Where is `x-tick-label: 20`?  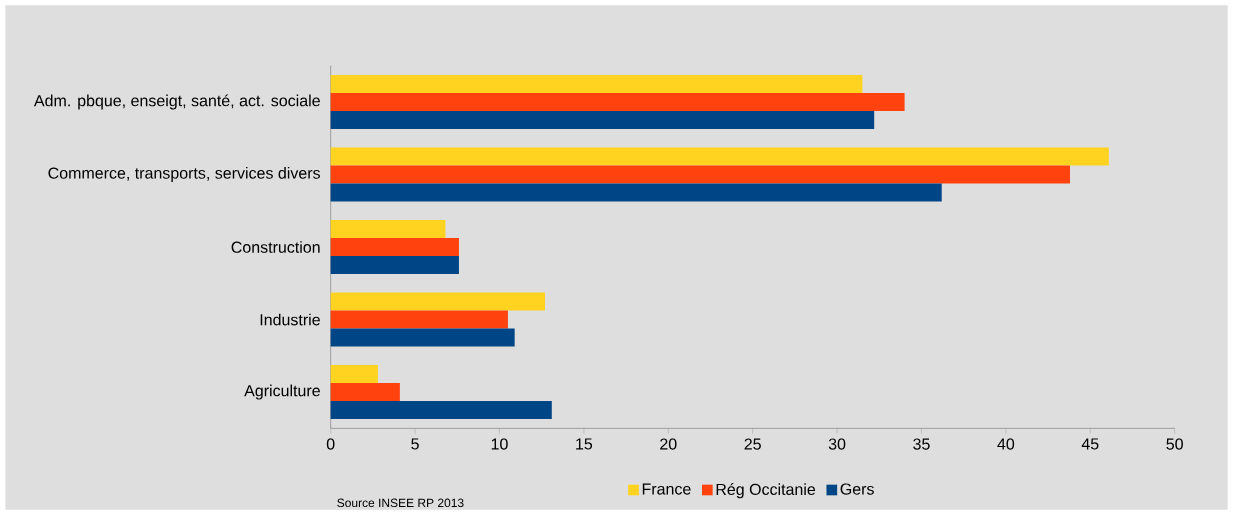
x-tick-label: 20 is located at coordinates (668, 444).